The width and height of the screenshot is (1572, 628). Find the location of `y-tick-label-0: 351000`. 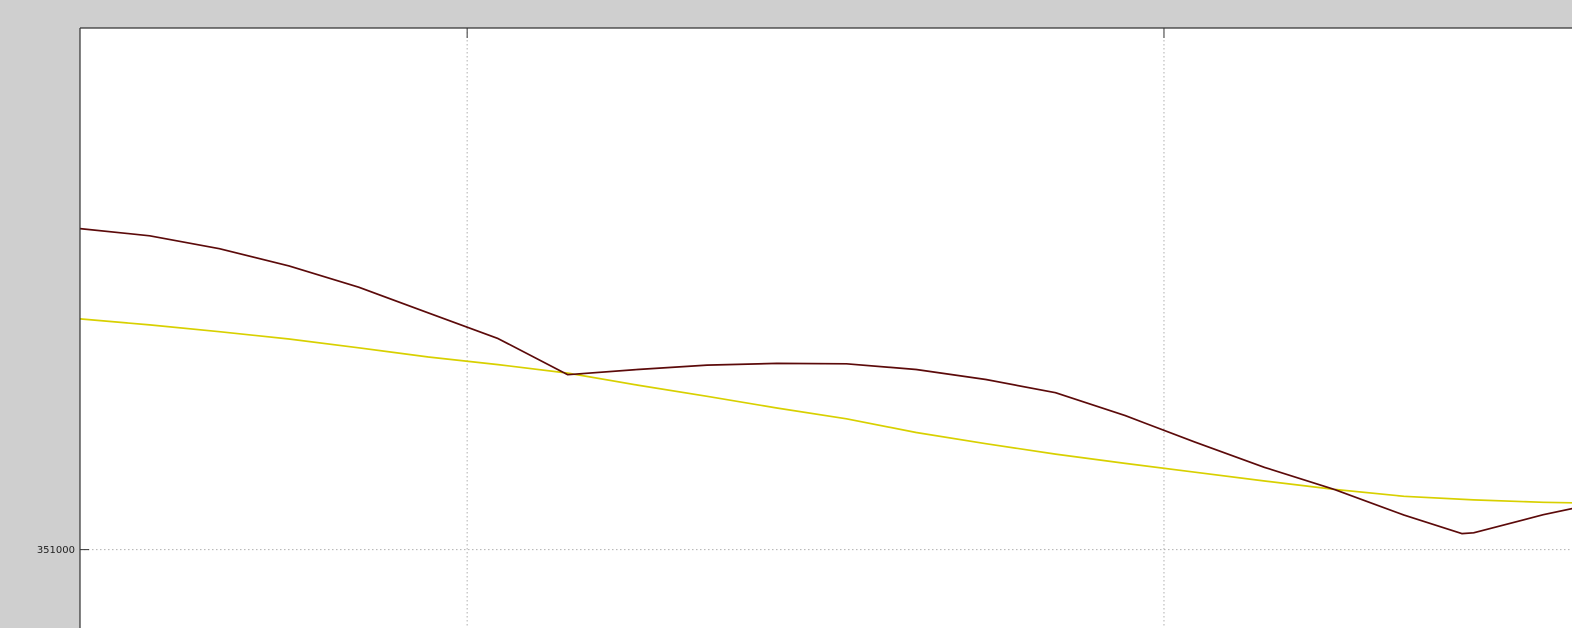

y-tick-label-0: 351000 is located at coordinates (56, 550).